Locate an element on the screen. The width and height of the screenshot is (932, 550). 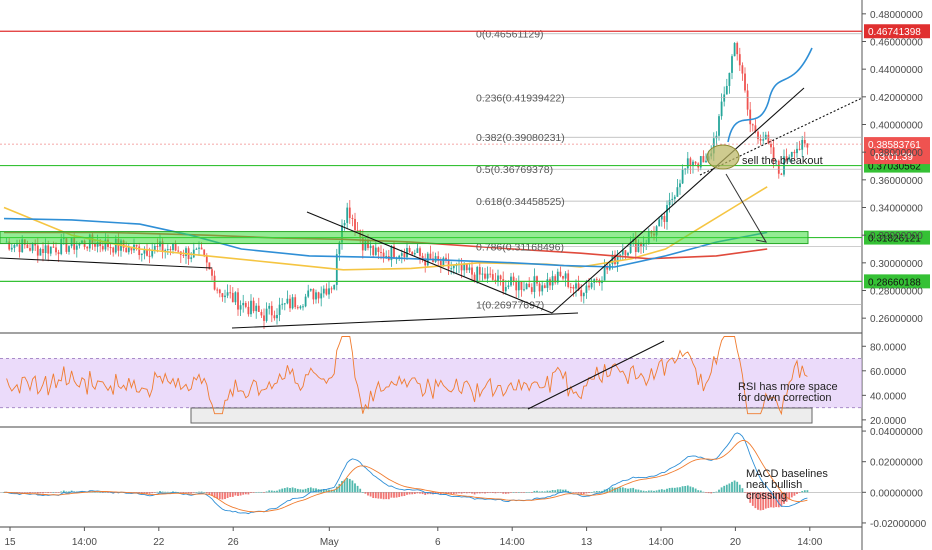
rsi-panel is located at coordinates (431, 380).